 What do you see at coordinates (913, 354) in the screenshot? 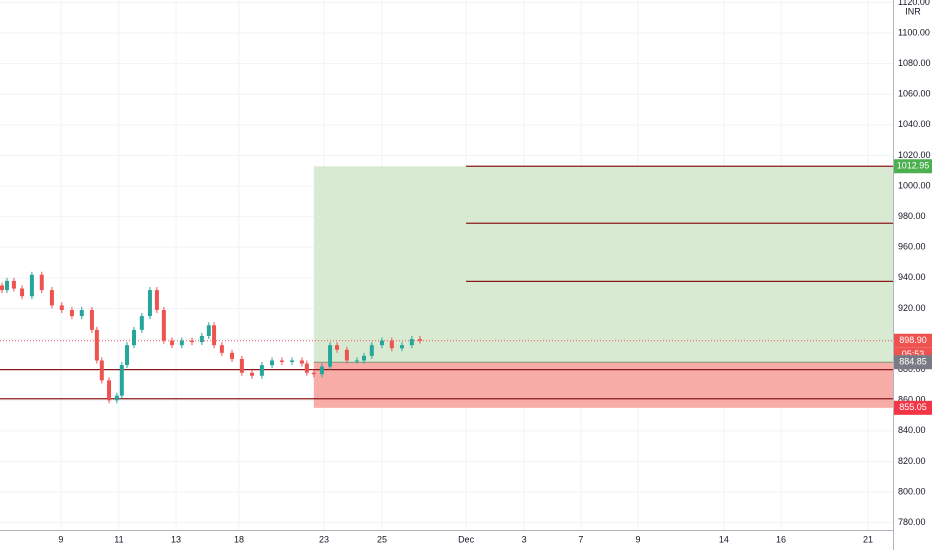
I see `price-tag-label: 05:53` at bounding box center [913, 354].